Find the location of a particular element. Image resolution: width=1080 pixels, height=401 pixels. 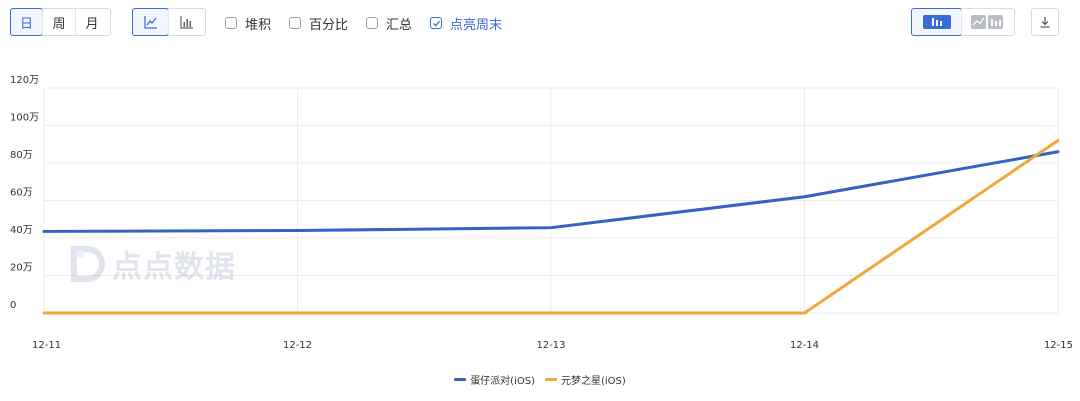

legend-item-series-2: 元梦之星(iOS) is located at coordinates (585, 379).